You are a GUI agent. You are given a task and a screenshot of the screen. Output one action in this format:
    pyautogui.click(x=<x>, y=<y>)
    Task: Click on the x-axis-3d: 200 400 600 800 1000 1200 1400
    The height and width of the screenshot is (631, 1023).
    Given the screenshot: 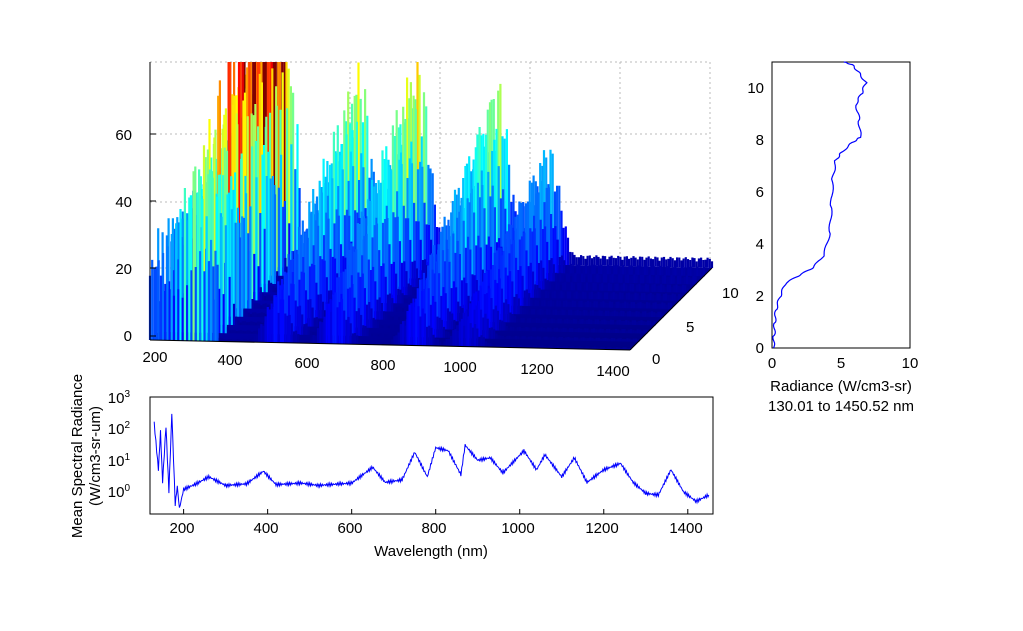 What is the action you would take?
    pyautogui.click(x=386, y=359)
    